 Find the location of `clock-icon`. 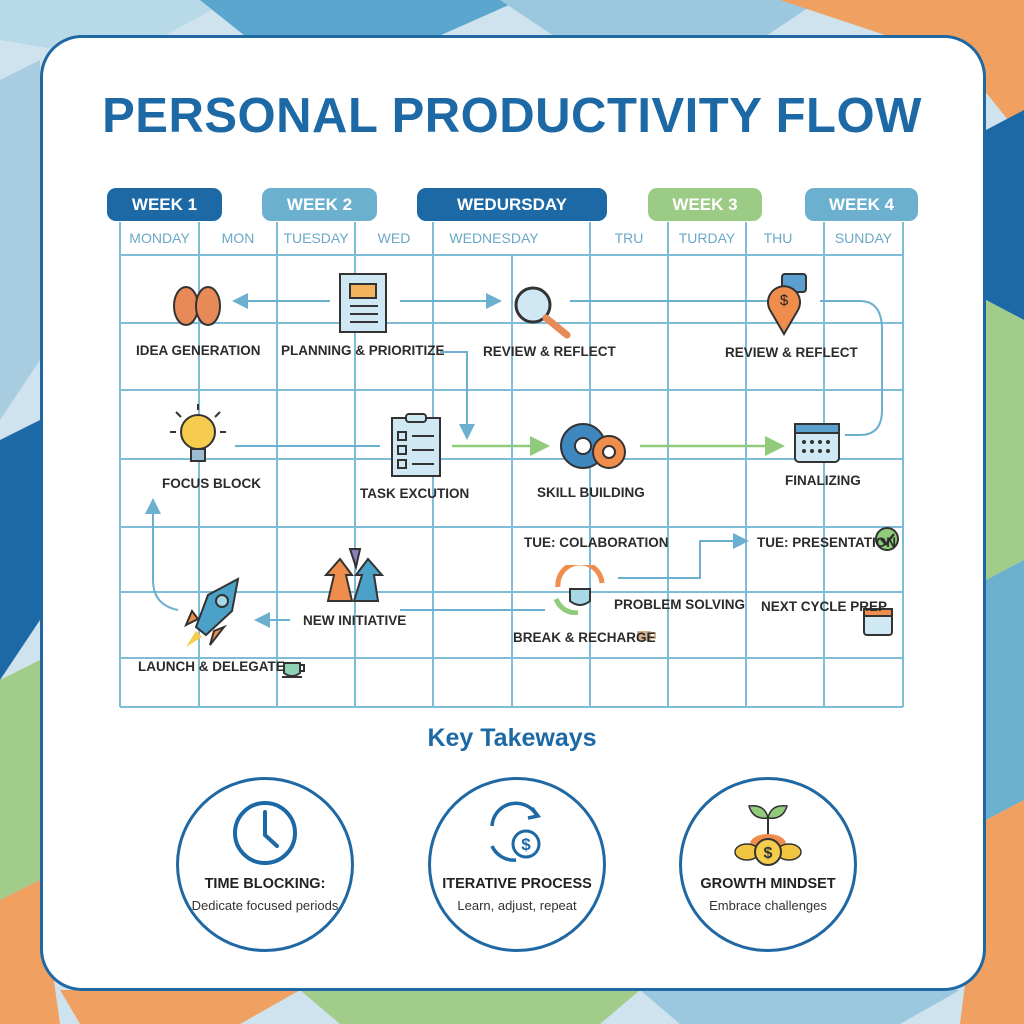

clock-icon is located at coordinates (265, 833).